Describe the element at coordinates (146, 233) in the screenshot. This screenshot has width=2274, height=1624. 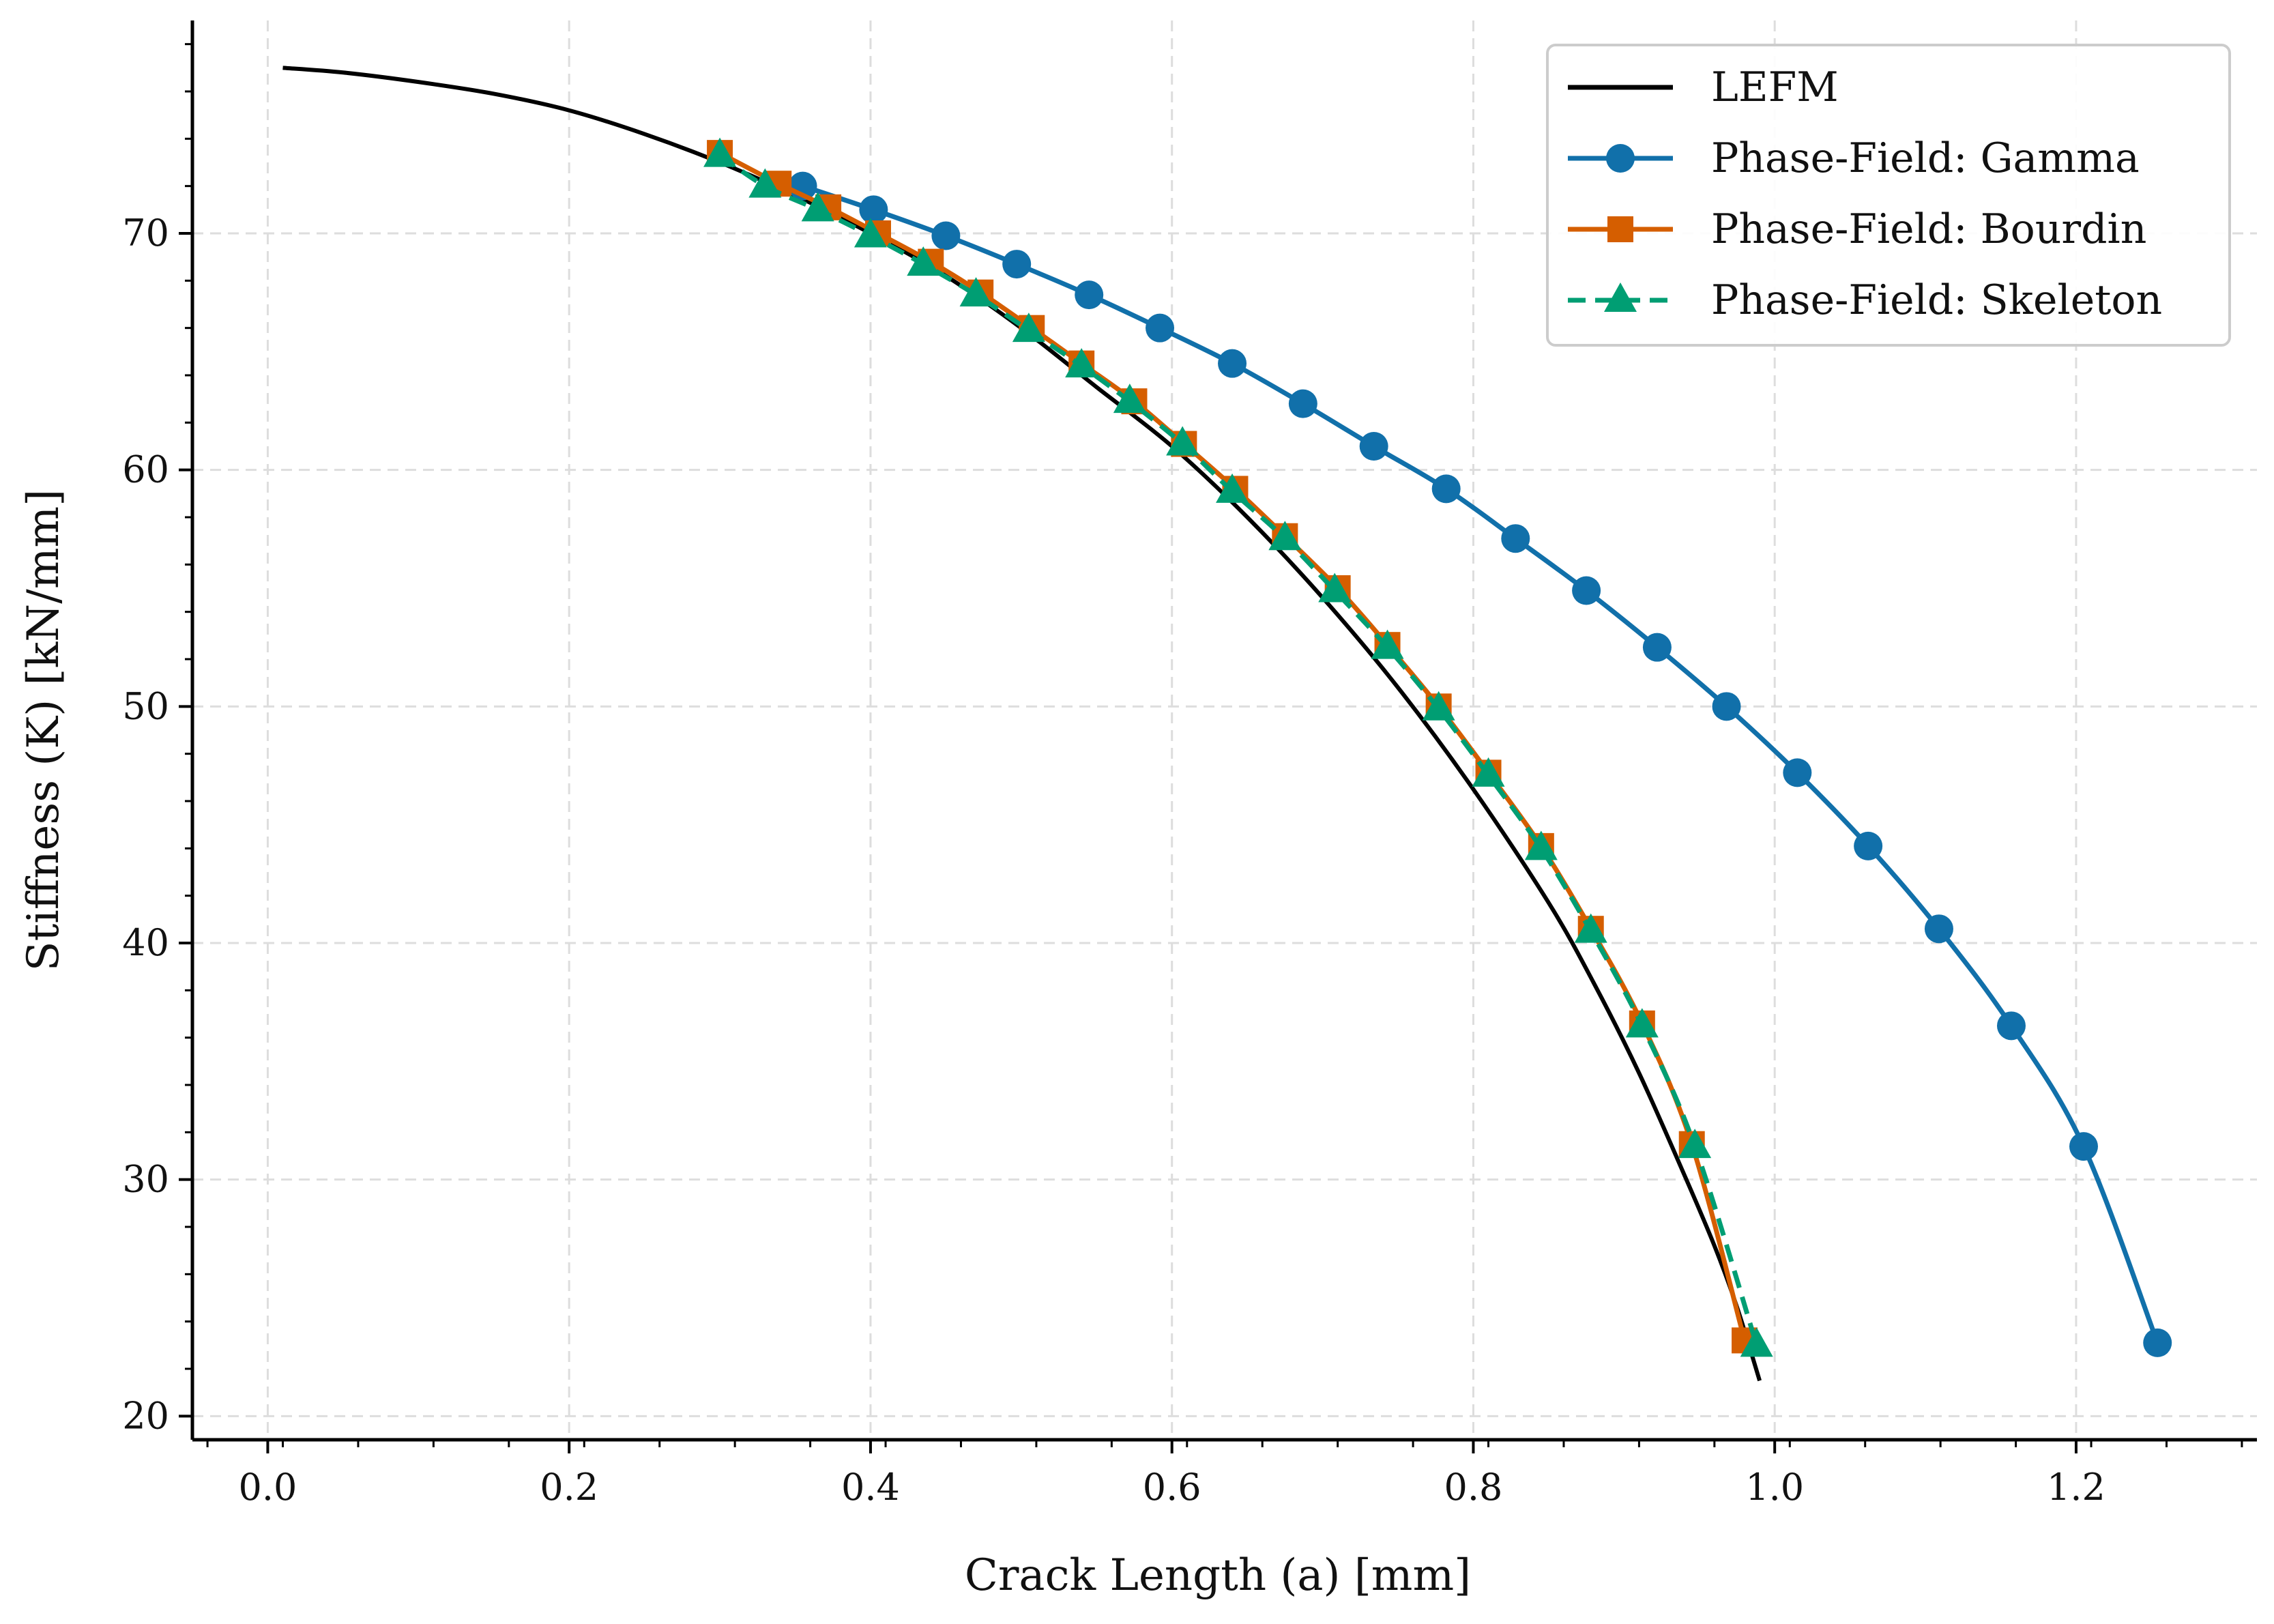
I see `y-tick-label: 70` at that location.